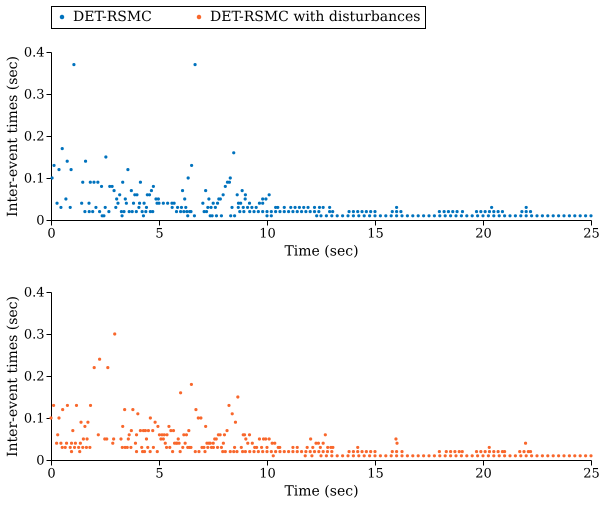 The image size is (614, 510). Describe the element at coordinates (315, 17) in the screenshot. I see `legend-label: DET-RSMC with disturbances` at that location.